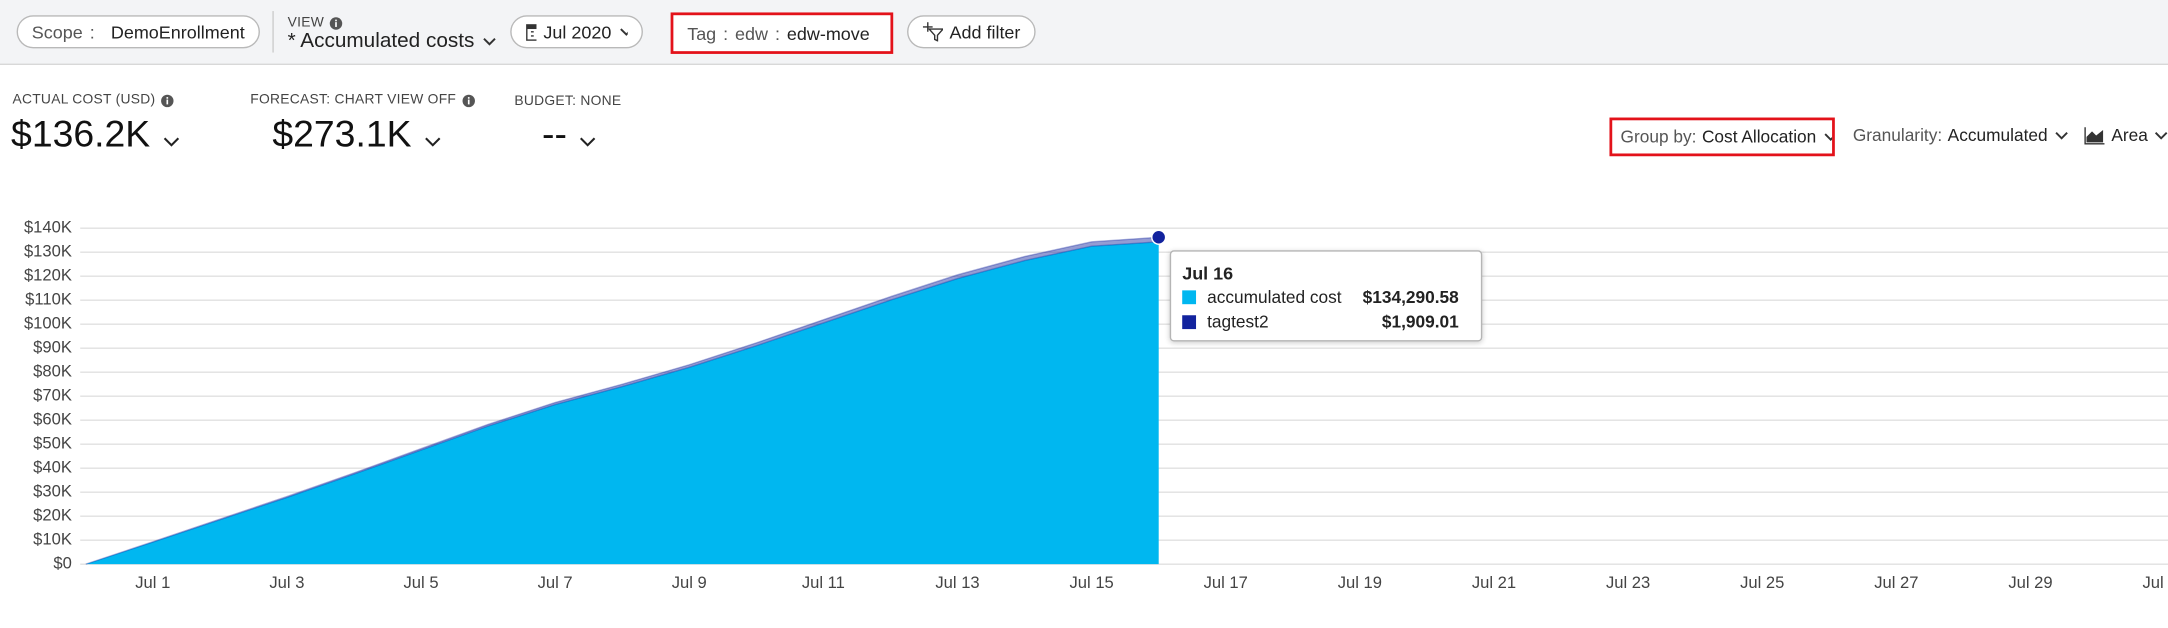 This screenshot has height=628, width=2168. I want to click on kpi: --, so click(569, 134).